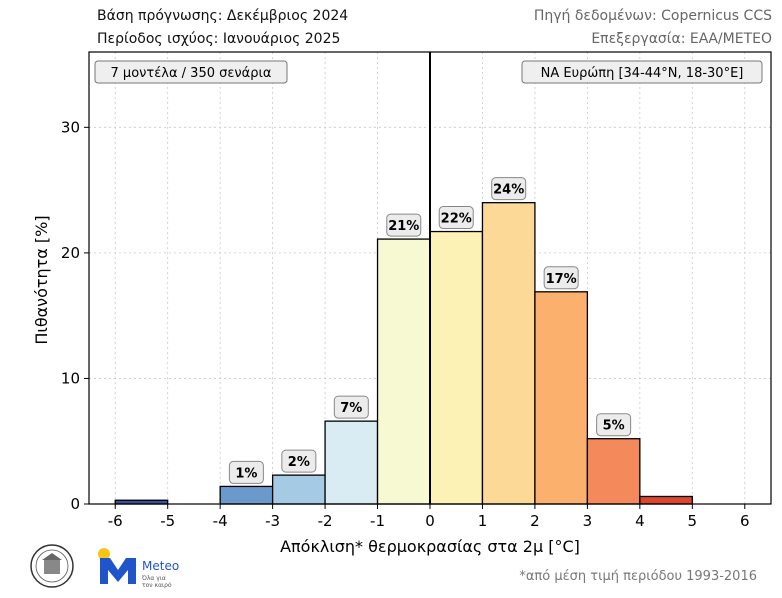 This screenshot has width=782, height=598. Describe the element at coordinates (325, 521) in the screenshot. I see `x-tick-label: -2` at that location.